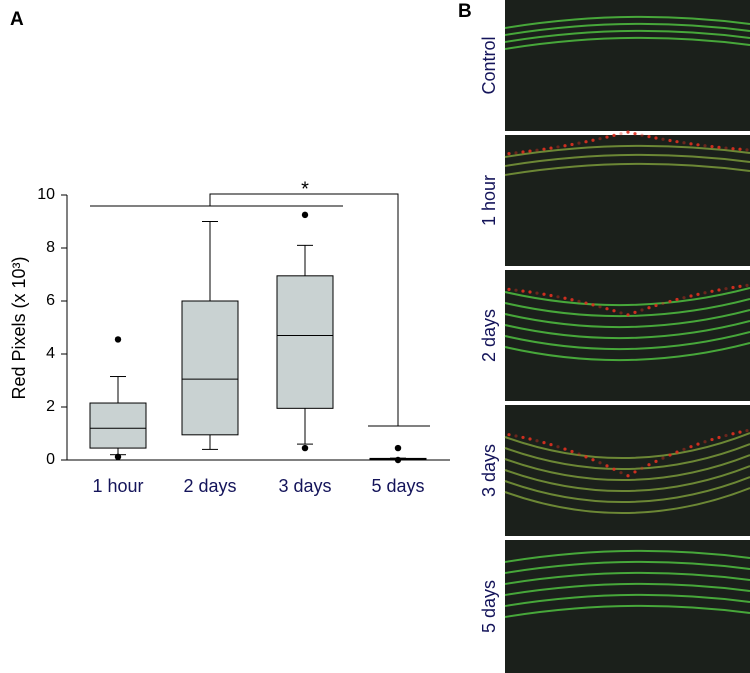  I want to click on panel-label: B, so click(465, 11).